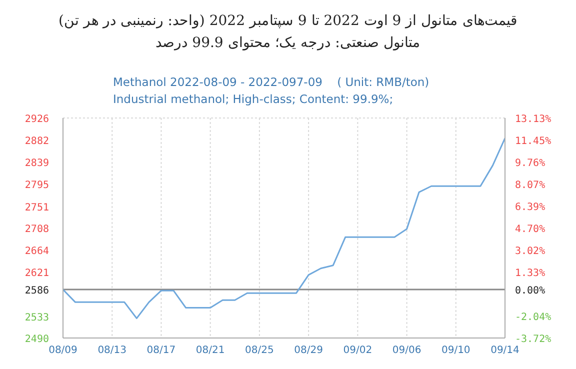  Describe the element at coordinates (530, 163) in the screenshot. I see `y2-tick-label: 9.76%` at that location.